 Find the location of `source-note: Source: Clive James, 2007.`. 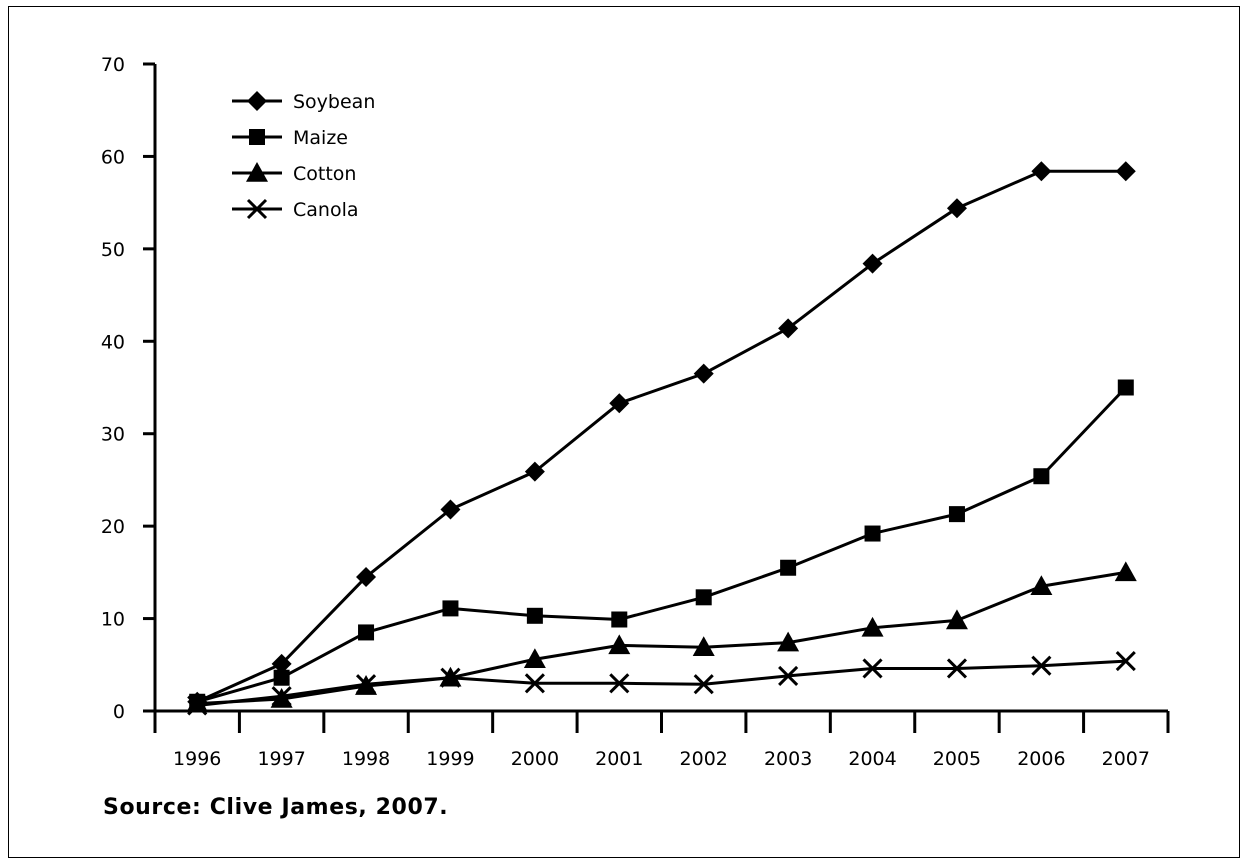

source-note: Source: Clive James, 2007. is located at coordinates (276, 807).